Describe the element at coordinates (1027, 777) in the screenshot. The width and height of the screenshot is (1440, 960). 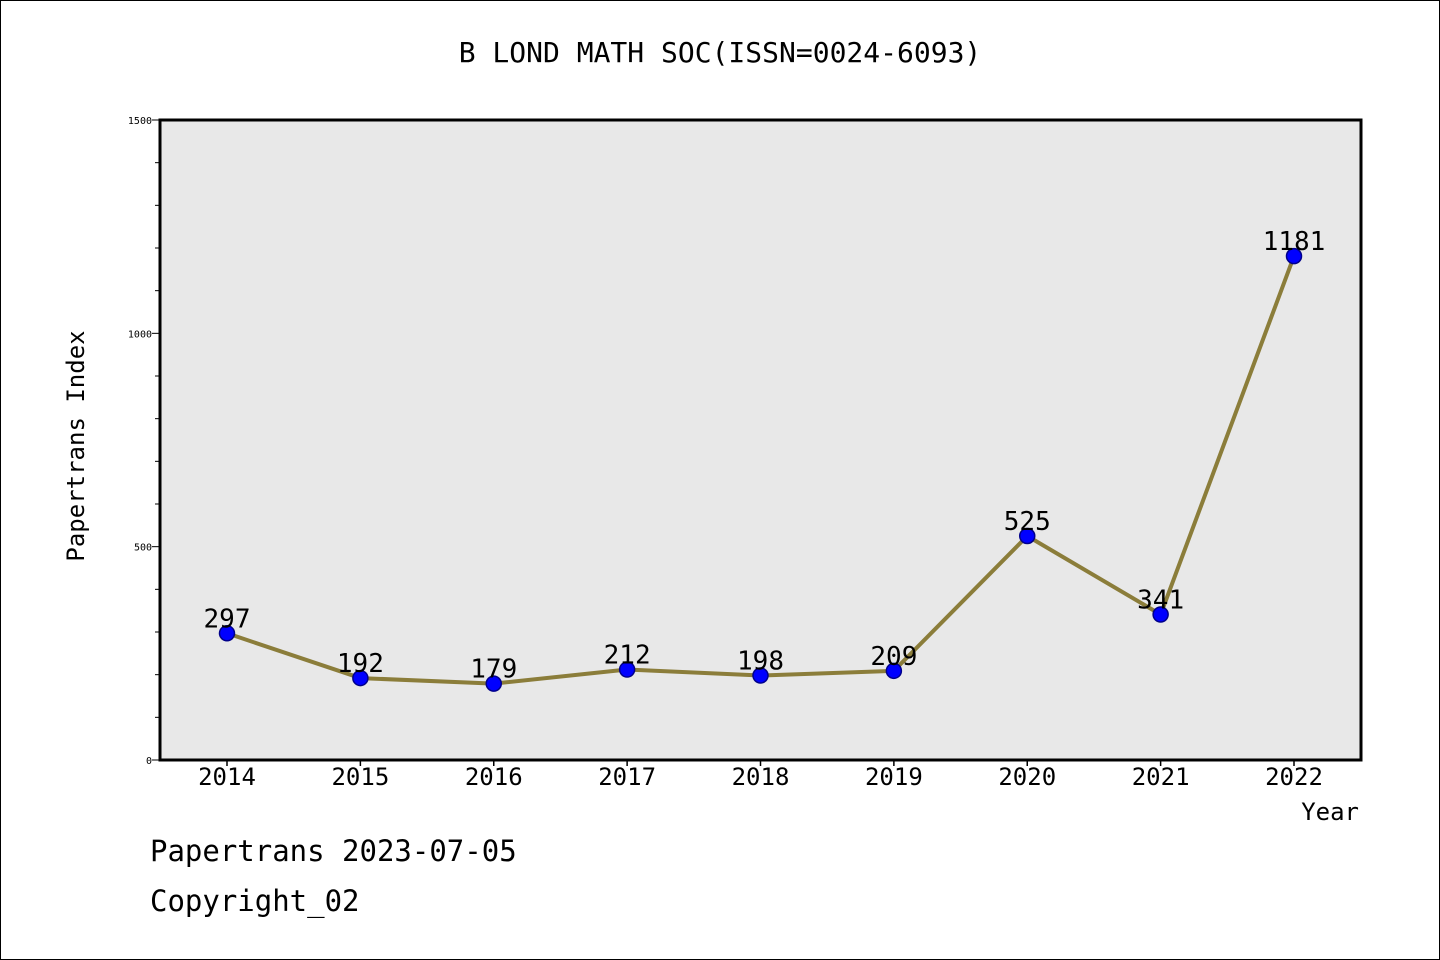
I see `x-tick-label: 2020` at that location.